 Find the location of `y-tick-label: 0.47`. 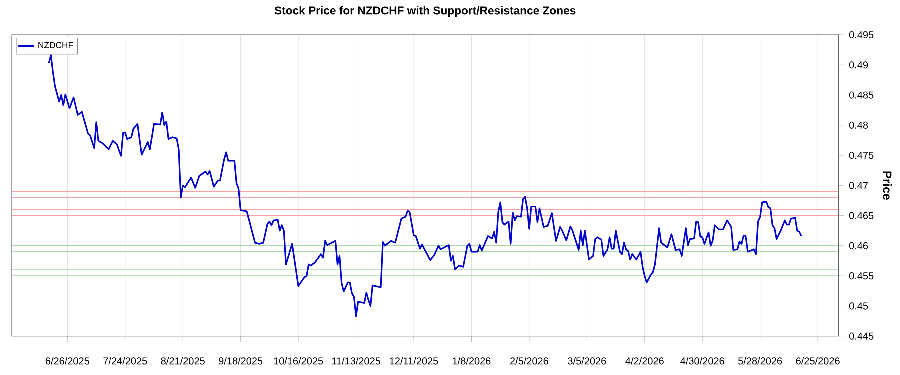

y-tick-label: 0.47 is located at coordinates (858, 186).